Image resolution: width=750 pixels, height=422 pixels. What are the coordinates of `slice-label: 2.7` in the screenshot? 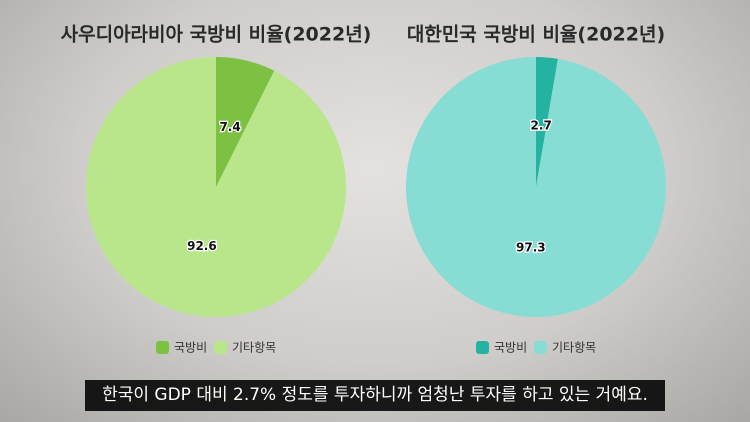 It's located at (541, 126).